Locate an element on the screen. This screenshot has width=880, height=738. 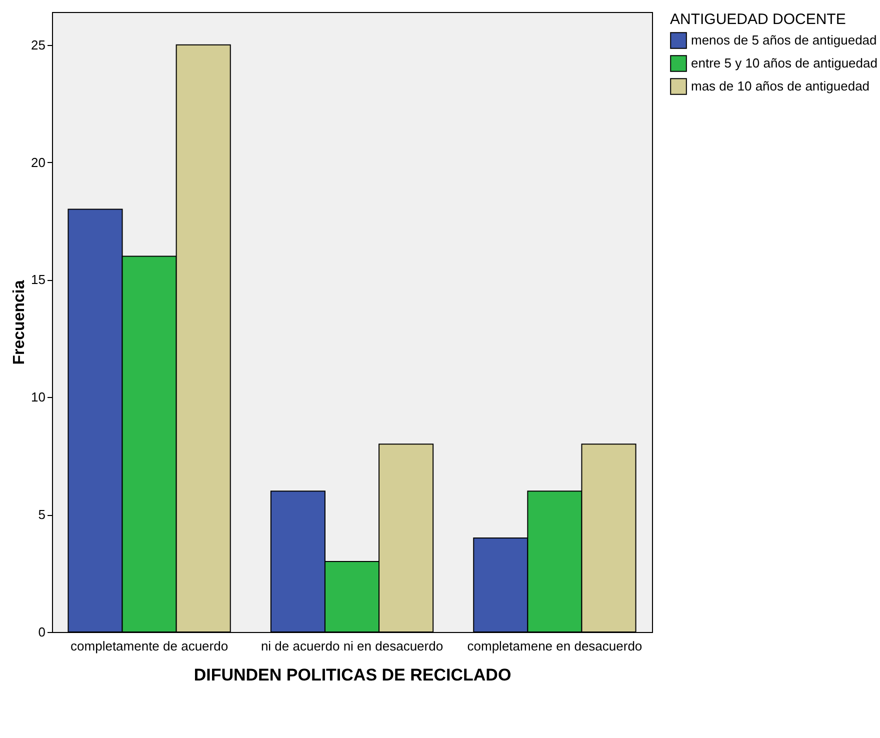
y-tick-label: 20 is located at coordinates (38, 162).